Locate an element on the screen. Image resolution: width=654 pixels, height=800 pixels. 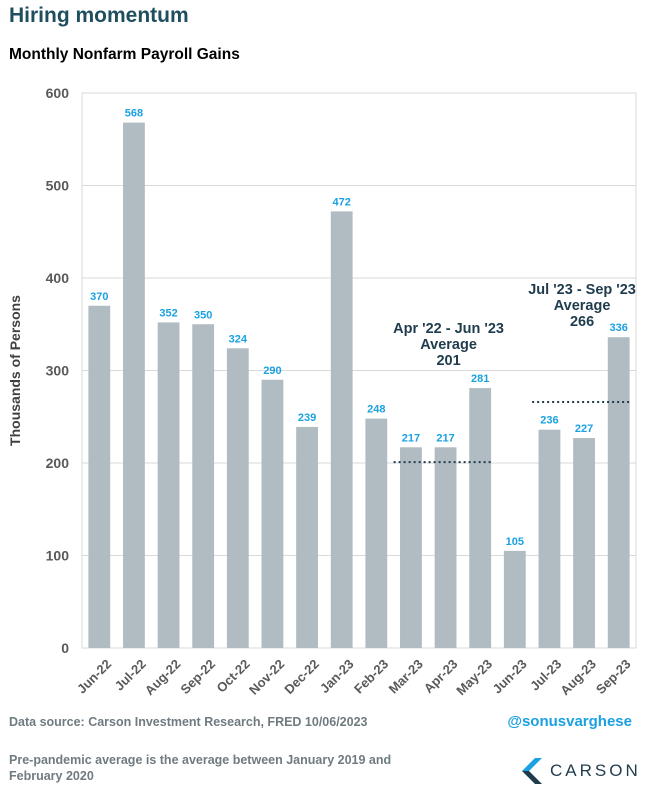
x-tick-label: Mar-23 is located at coordinates (406, 676).